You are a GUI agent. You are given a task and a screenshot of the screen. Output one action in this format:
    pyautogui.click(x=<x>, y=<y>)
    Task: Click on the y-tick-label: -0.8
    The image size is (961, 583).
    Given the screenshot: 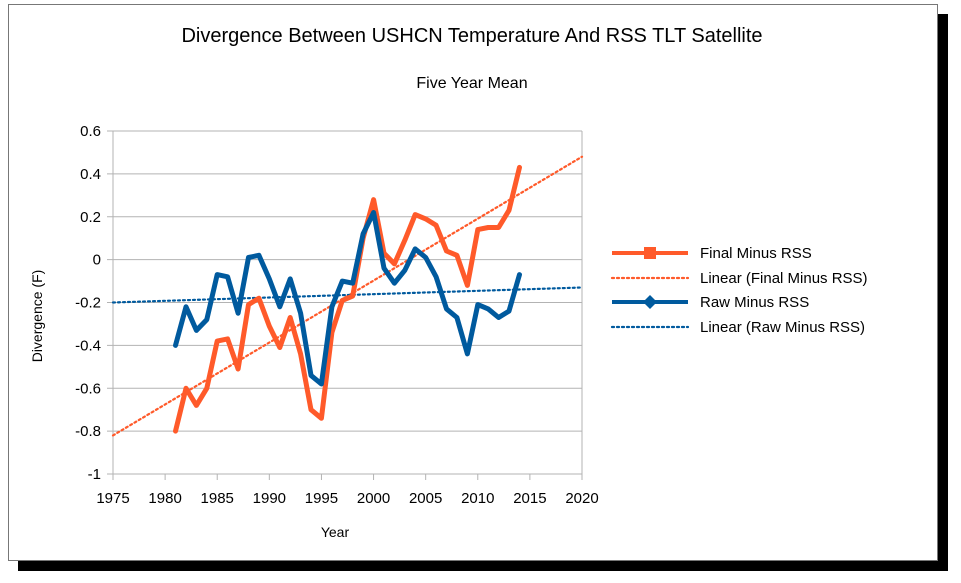 What is the action you would take?
    pyautogui.click(x=88, y=431)
    